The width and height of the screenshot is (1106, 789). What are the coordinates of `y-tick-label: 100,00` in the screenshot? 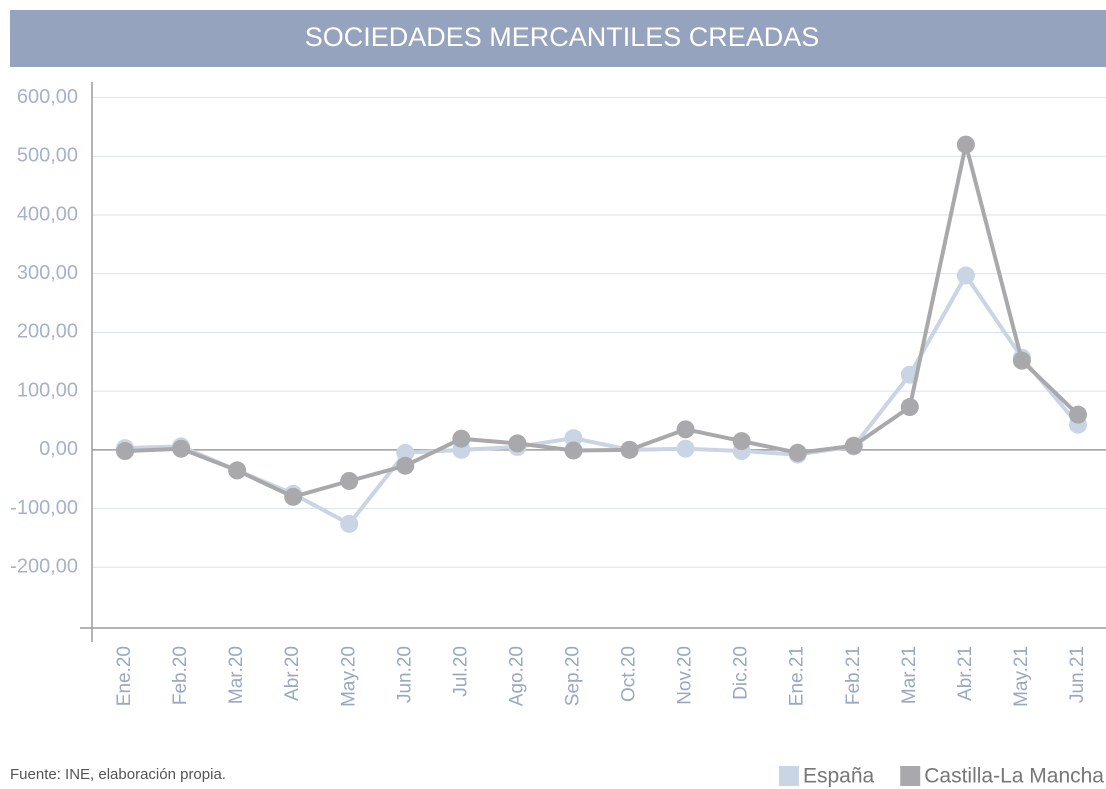 It's located at (47, 390).